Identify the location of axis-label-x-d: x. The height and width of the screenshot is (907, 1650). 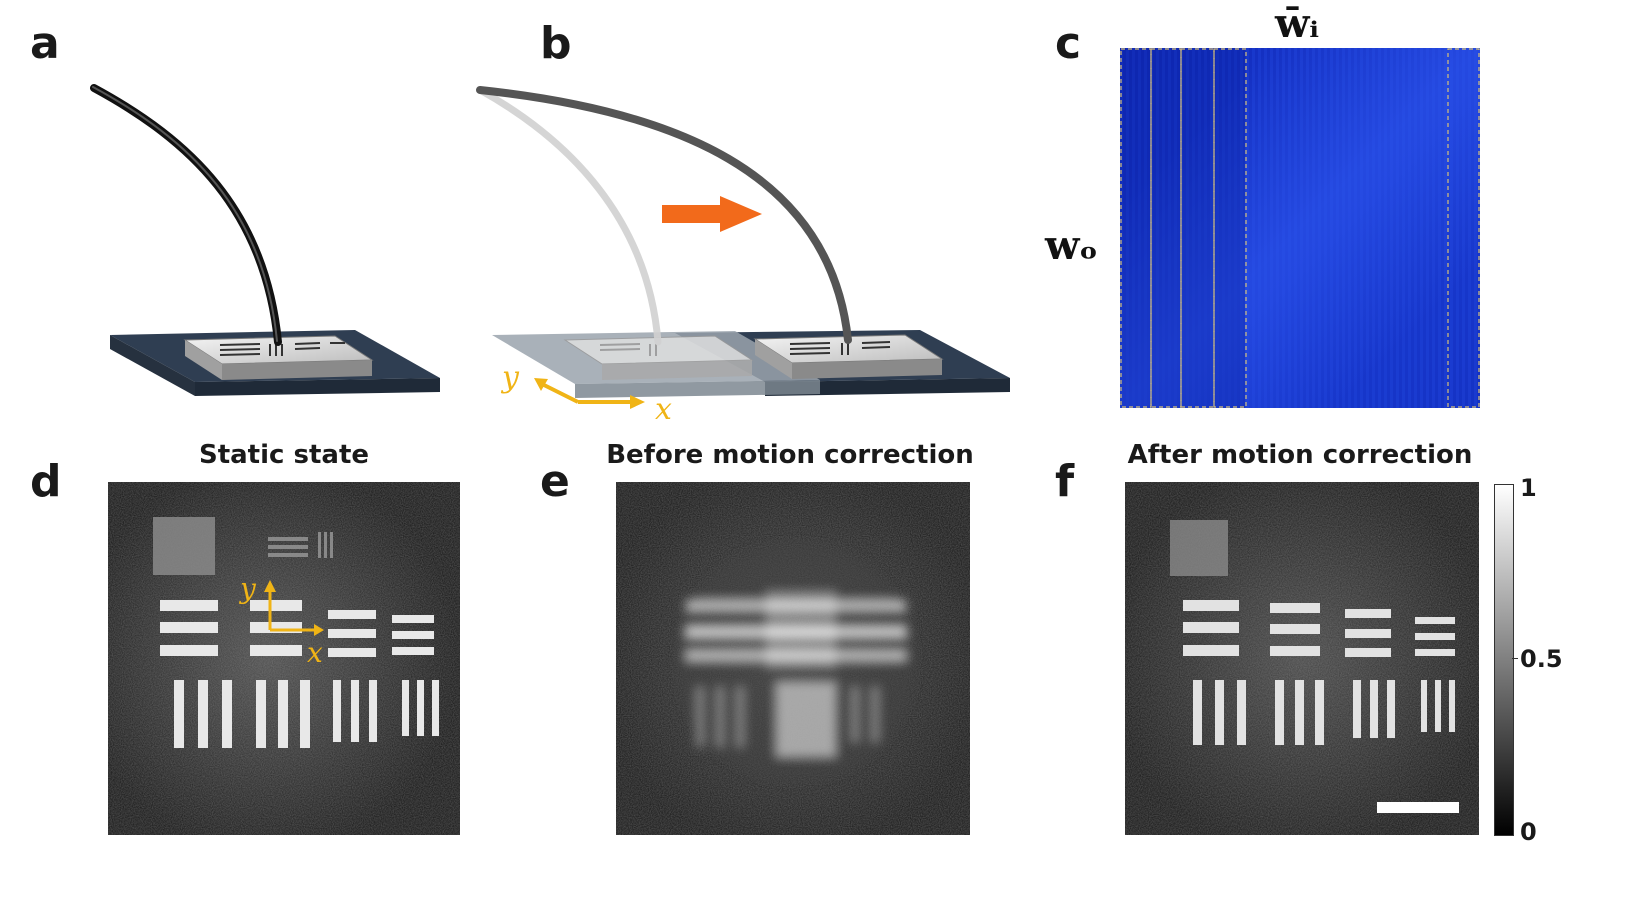
(315, 652).